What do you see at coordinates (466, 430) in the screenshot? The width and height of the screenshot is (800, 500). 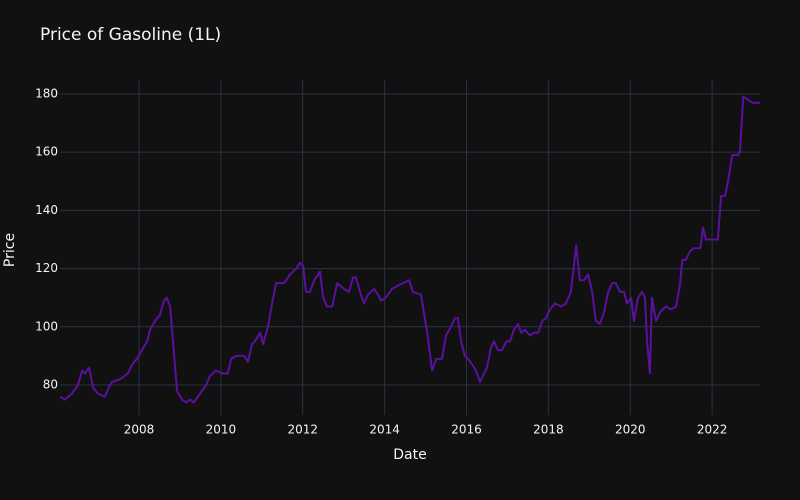 I see `x-tick-label: 2016` at bounding box center [466, 430].